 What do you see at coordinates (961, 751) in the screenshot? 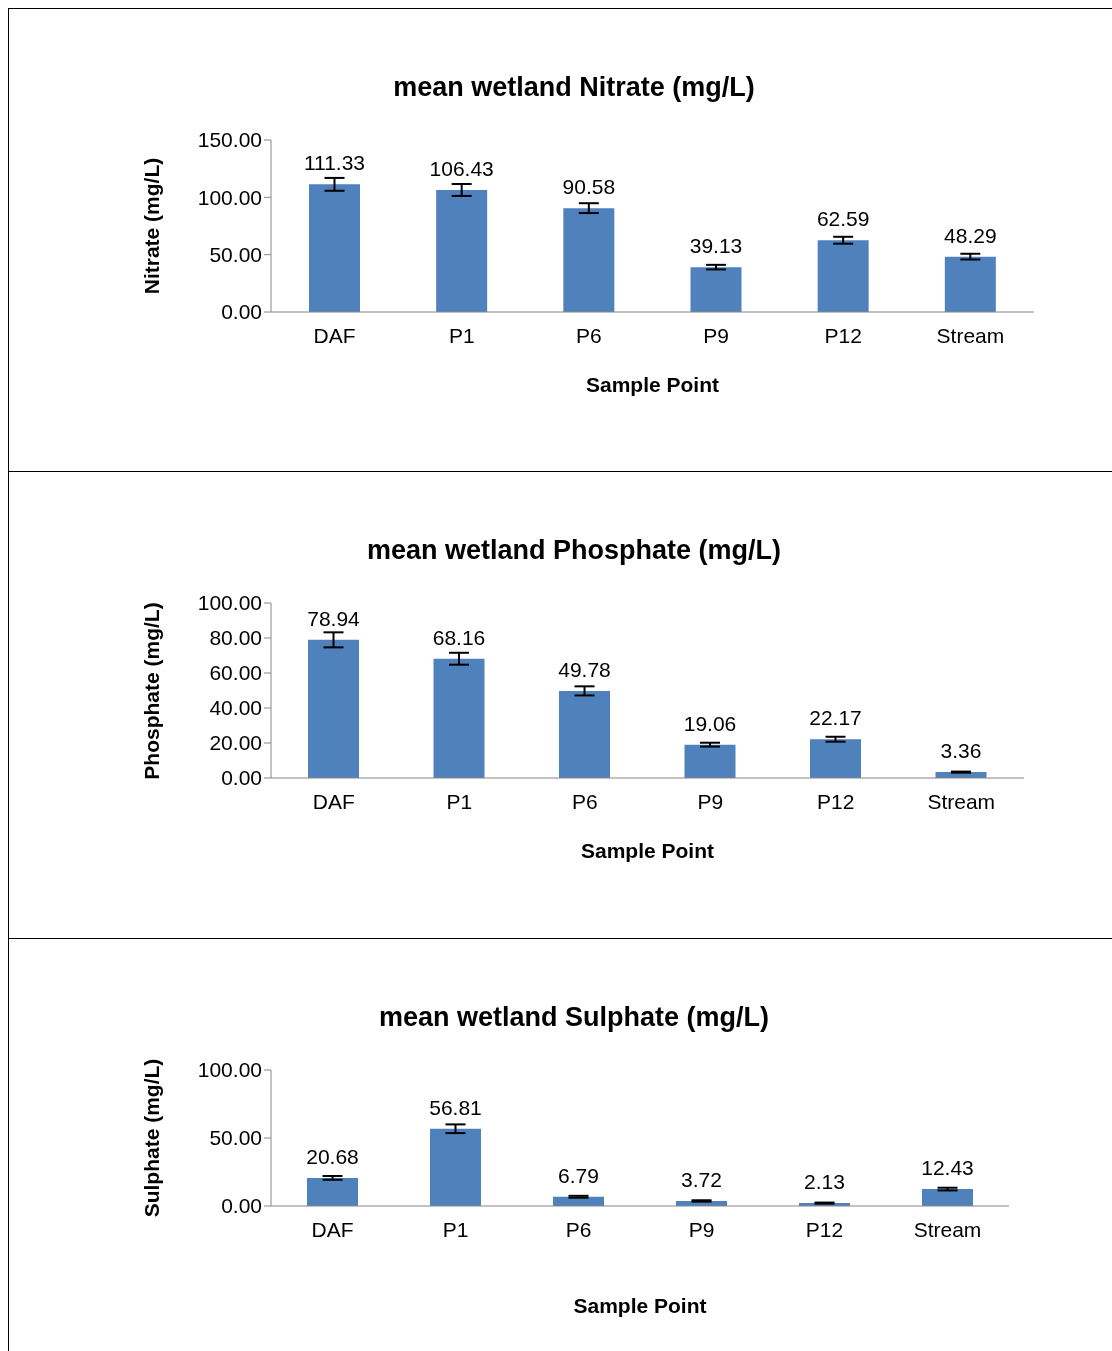
I see `data-label: 3.36` at bounding box center [961, 751].